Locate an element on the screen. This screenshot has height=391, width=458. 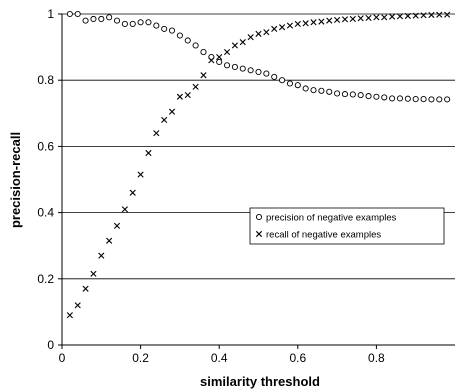
y-tick-label-3: 0.6 is located at coordinates (45, 146).